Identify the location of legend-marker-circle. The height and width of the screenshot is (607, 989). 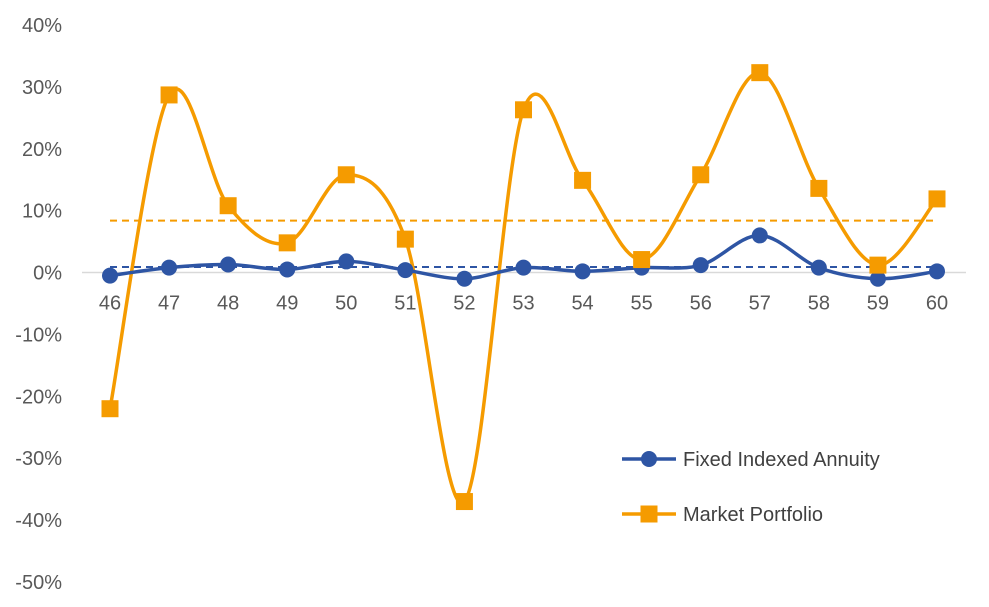
(649, 459).